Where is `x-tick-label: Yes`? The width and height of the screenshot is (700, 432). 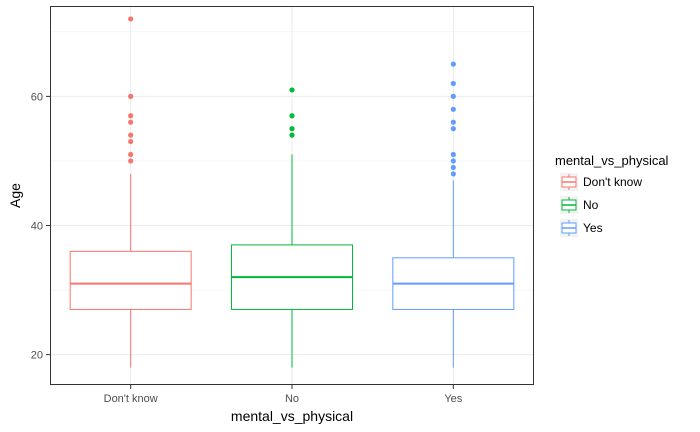
x-tick-label: Yes is located at coordinates (453, 399).